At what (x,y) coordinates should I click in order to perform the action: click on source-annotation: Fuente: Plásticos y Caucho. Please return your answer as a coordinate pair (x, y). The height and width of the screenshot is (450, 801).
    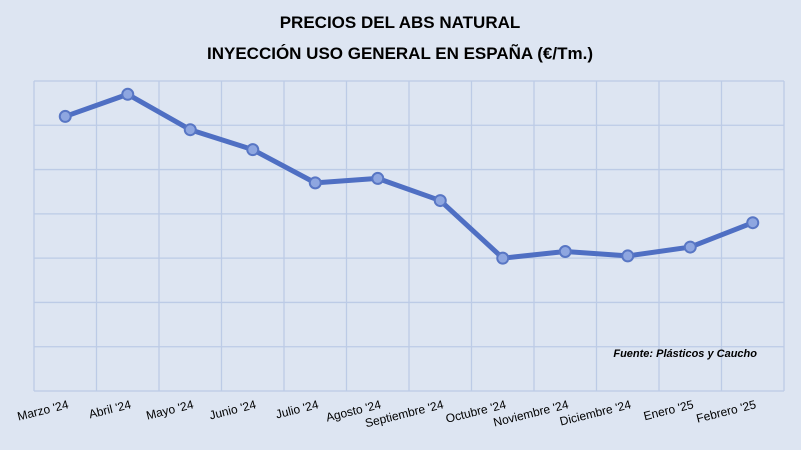
    Looking at the image, I should click on (685, 354).